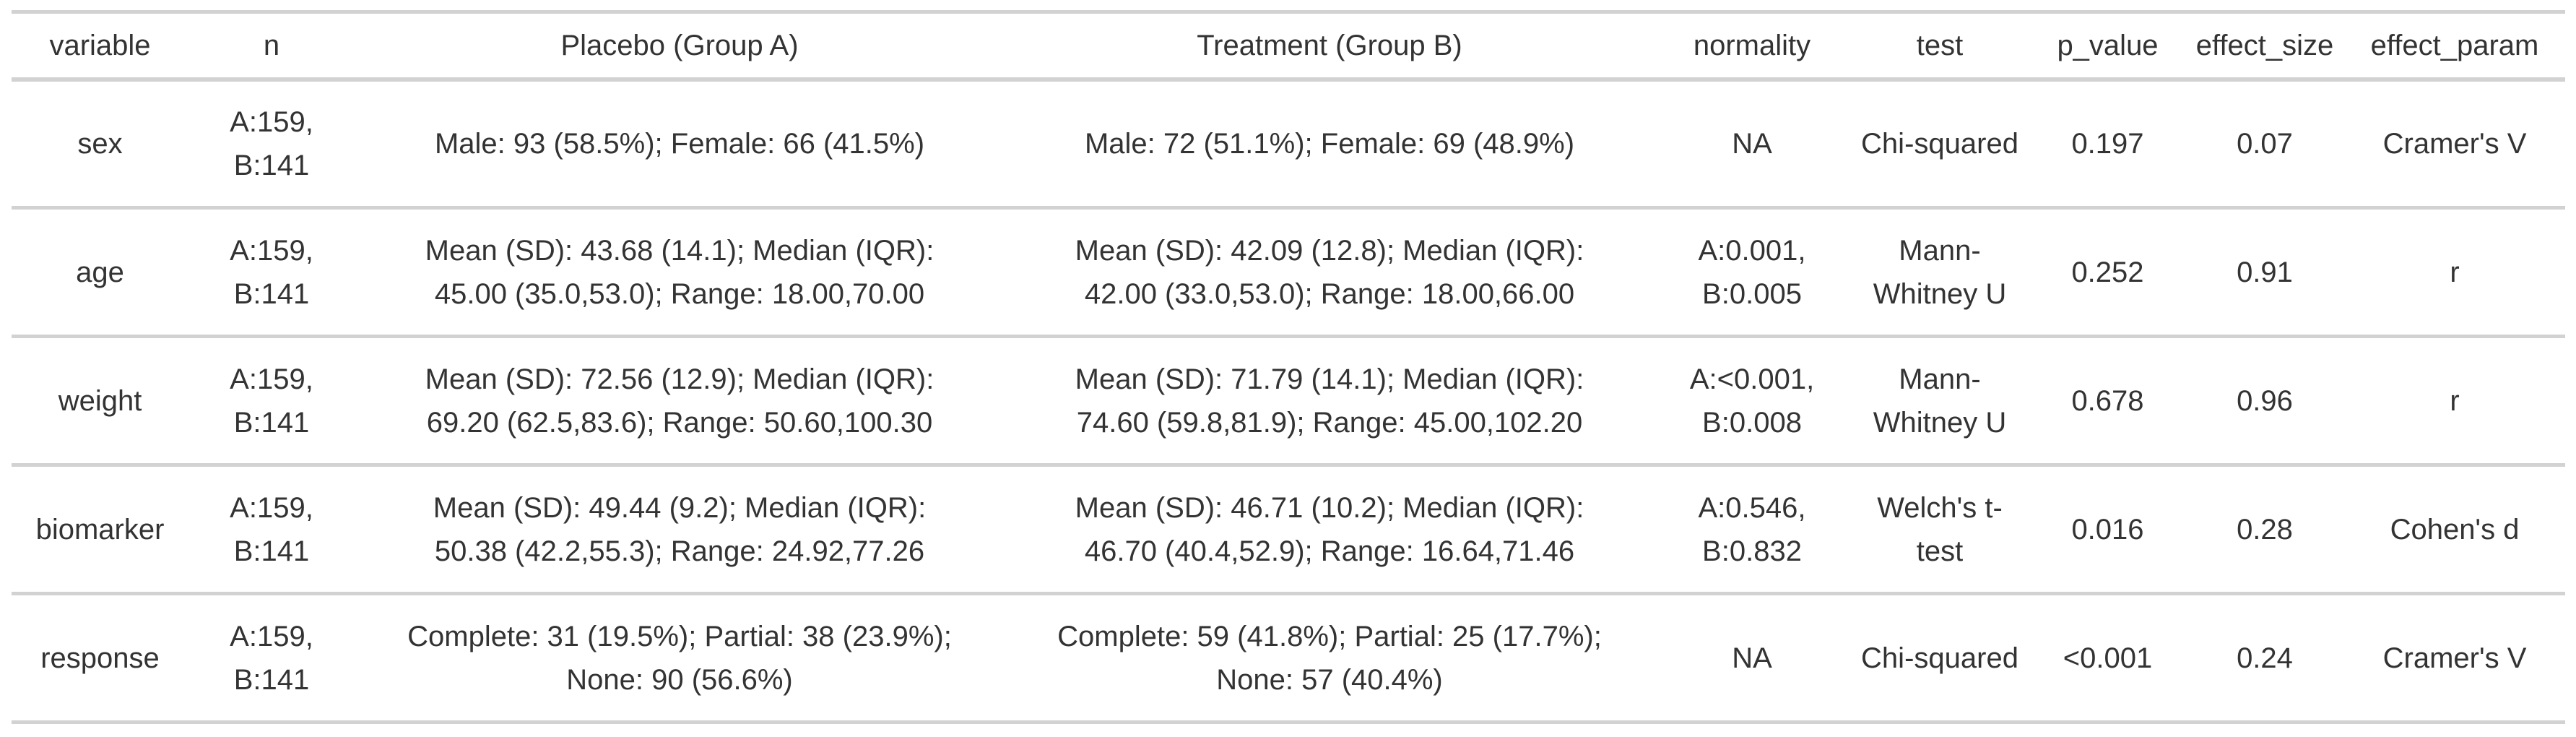  What do you see at coordinates (2454, 45) in the screenshot?
I see `column-header-effect-param: effect_param` at bounding box center [2454, 45].